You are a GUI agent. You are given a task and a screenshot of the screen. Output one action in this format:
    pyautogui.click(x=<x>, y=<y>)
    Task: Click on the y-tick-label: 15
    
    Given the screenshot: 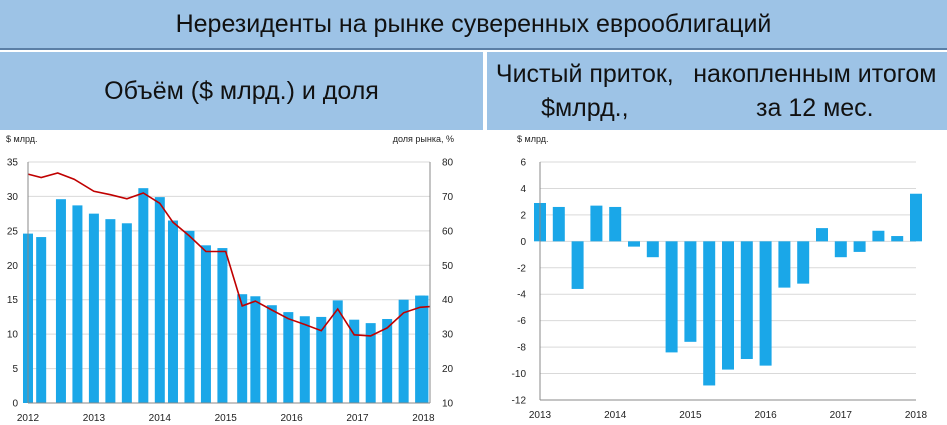 What is the action you would take?
    pyautogui.click(x=13, y=300)
    